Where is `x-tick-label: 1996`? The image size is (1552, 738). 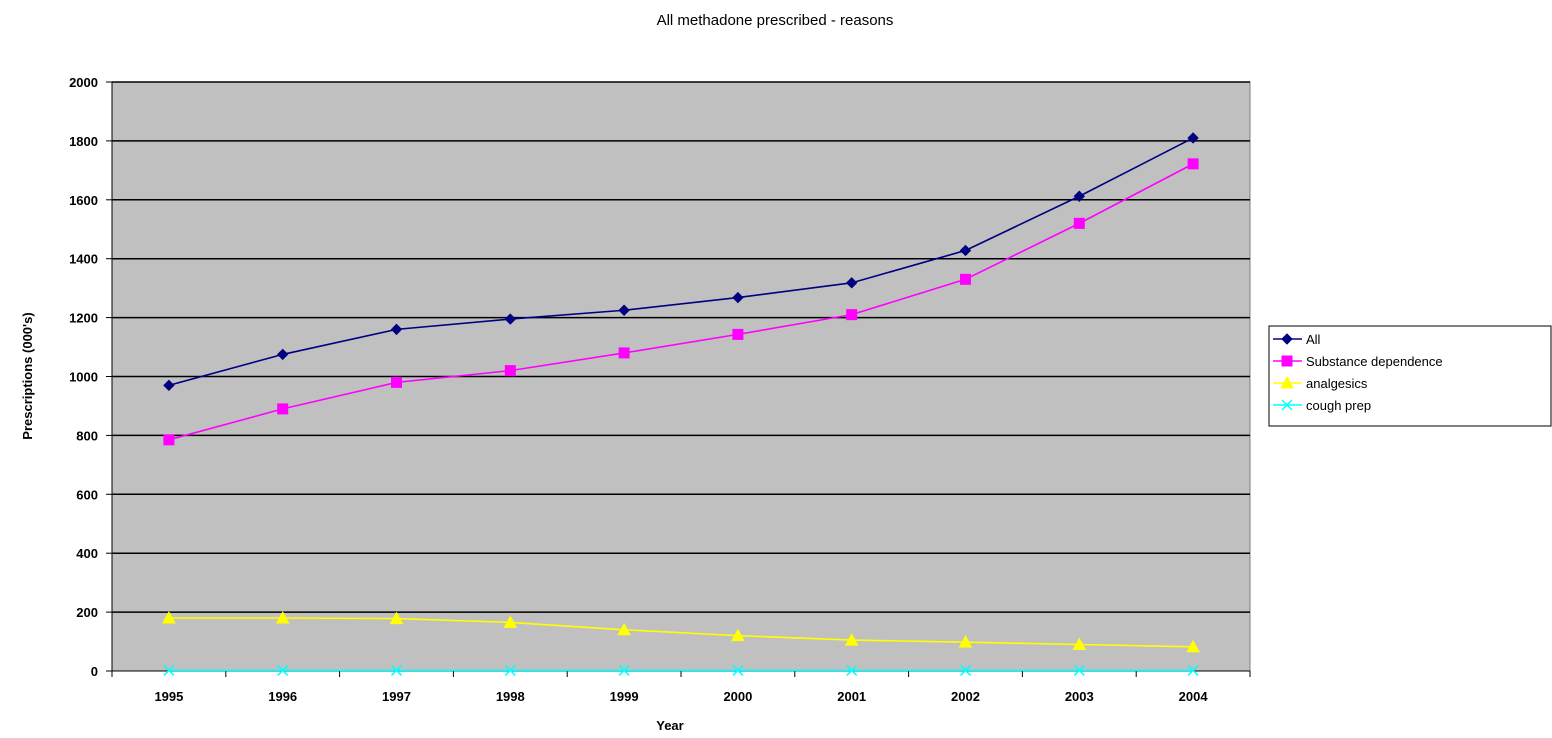 x-tick-label: 1996 is located at coordinates (282, 696).